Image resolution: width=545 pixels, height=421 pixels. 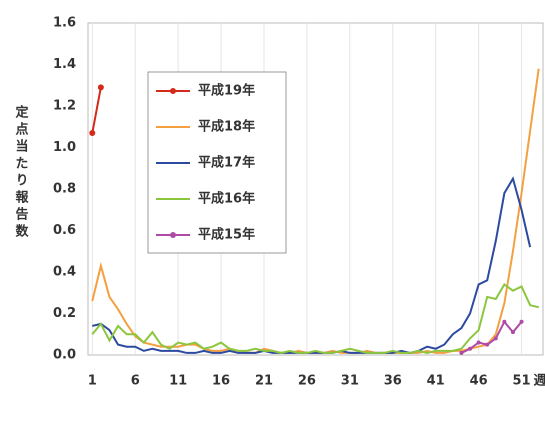 I want to click on y-tick-label: 0.0, so click(x=64, y=355).